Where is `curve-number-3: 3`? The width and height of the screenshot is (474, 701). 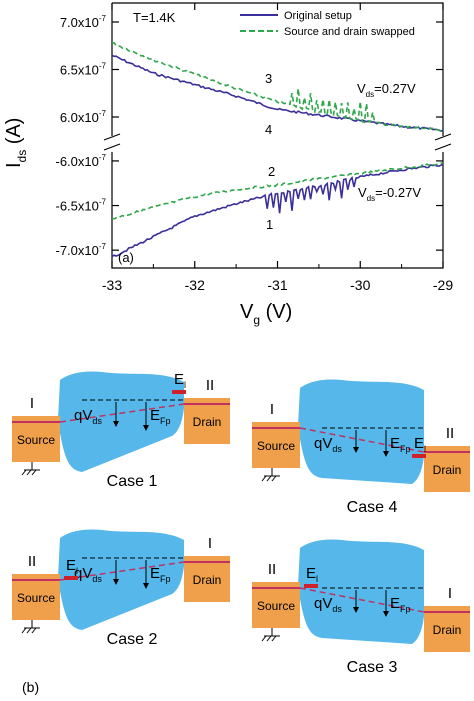 curve-number-3: 3 is located at coordinates (268, 78).